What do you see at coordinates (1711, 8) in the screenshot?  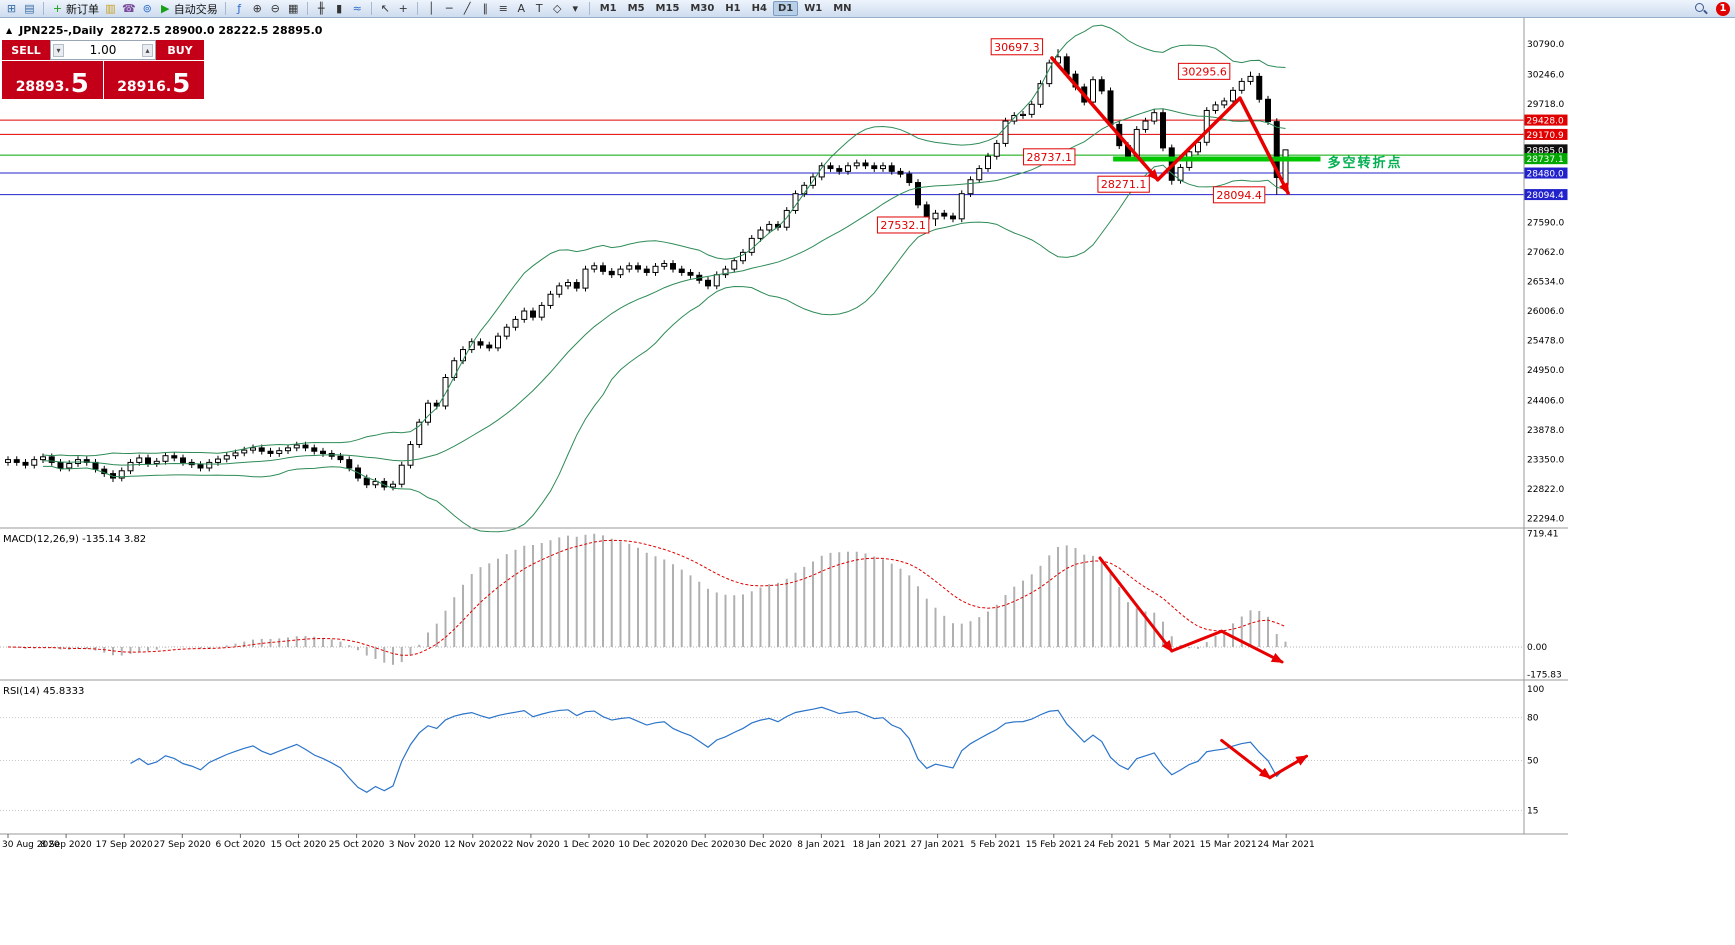 I see `toolbar-right: 1` at bounding box center [1711, 8].